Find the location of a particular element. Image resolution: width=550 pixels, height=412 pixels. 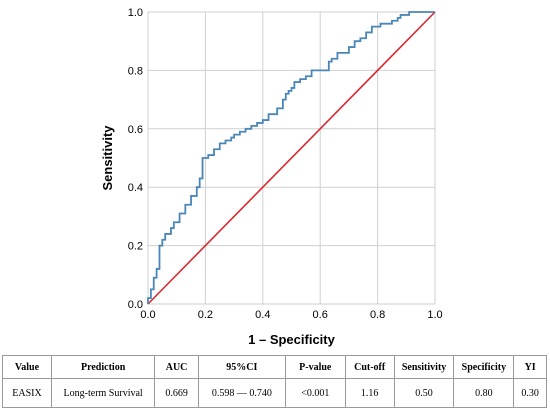

x-tick-label: 0.0 is located at coordinates (147, 315).